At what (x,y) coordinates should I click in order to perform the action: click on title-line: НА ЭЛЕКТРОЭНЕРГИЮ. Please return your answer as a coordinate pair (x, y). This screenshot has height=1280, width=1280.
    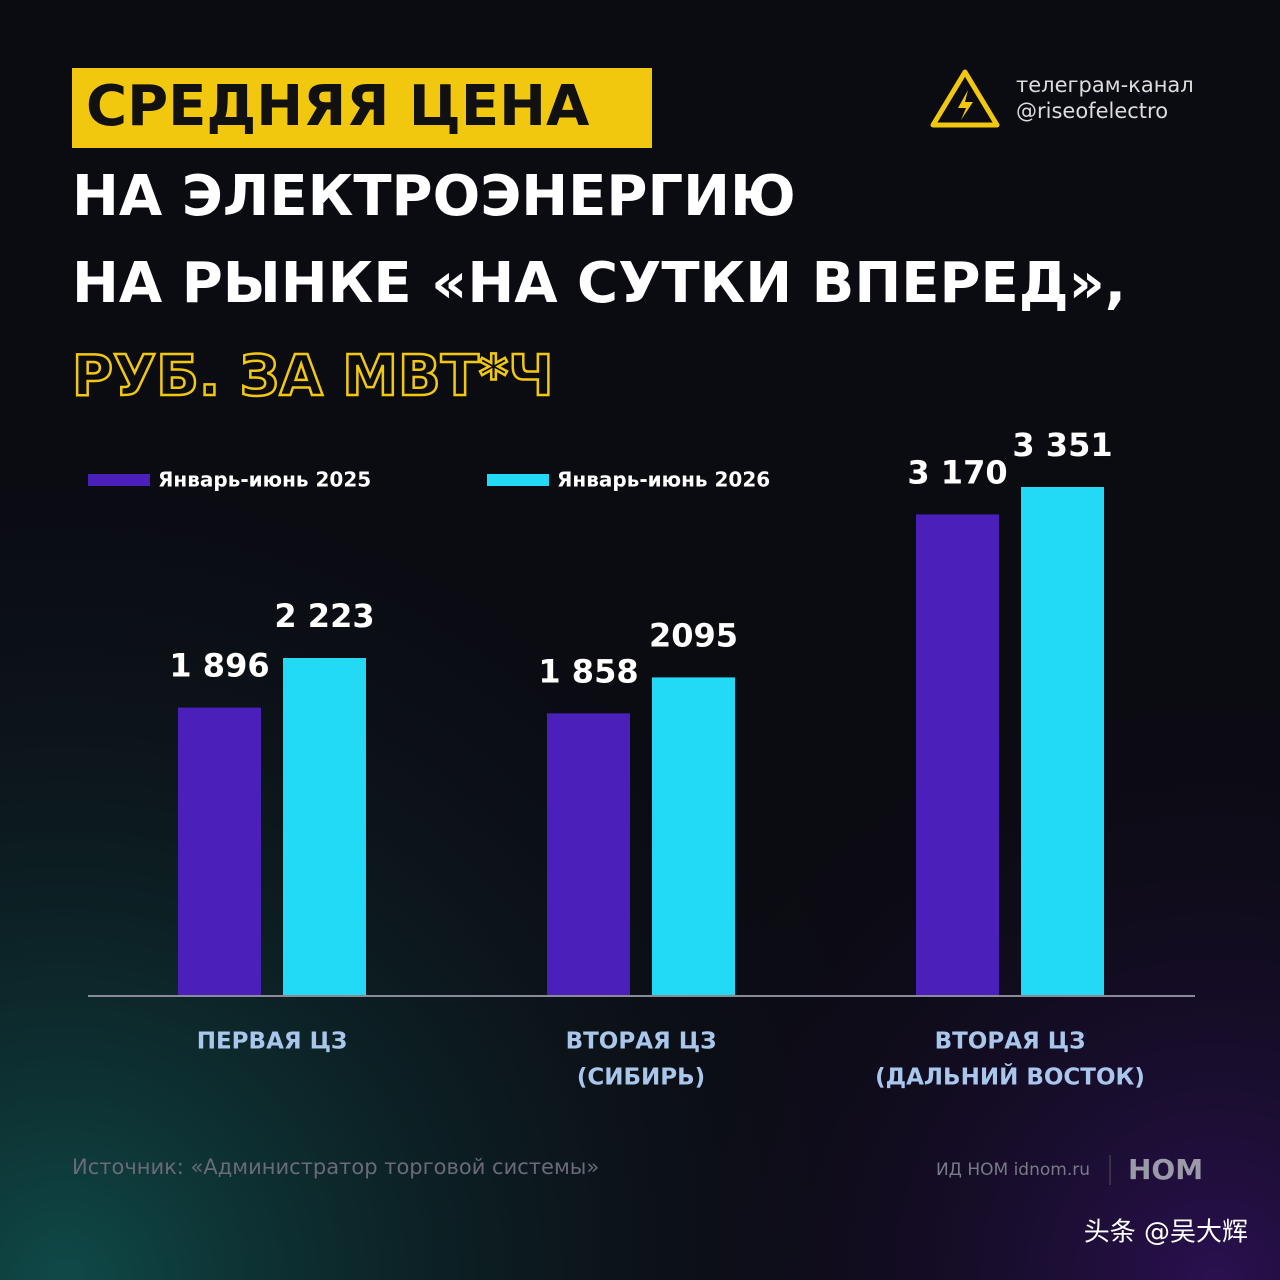
    Looking at the image, I should click on (434, 196).